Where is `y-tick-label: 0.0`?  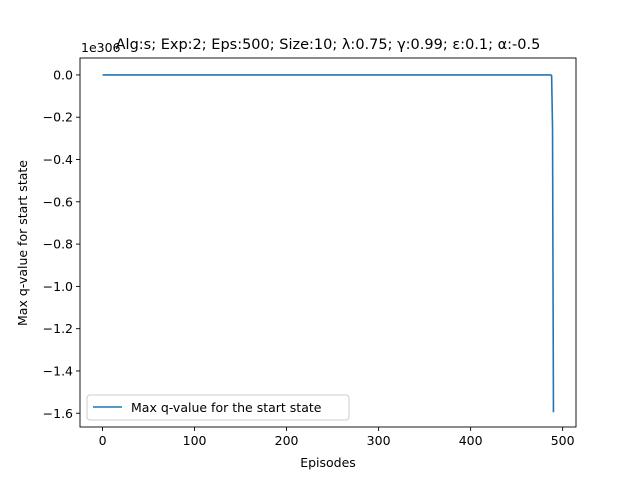
y-tick-label: 0.0 is located at coordinates (63, 74).